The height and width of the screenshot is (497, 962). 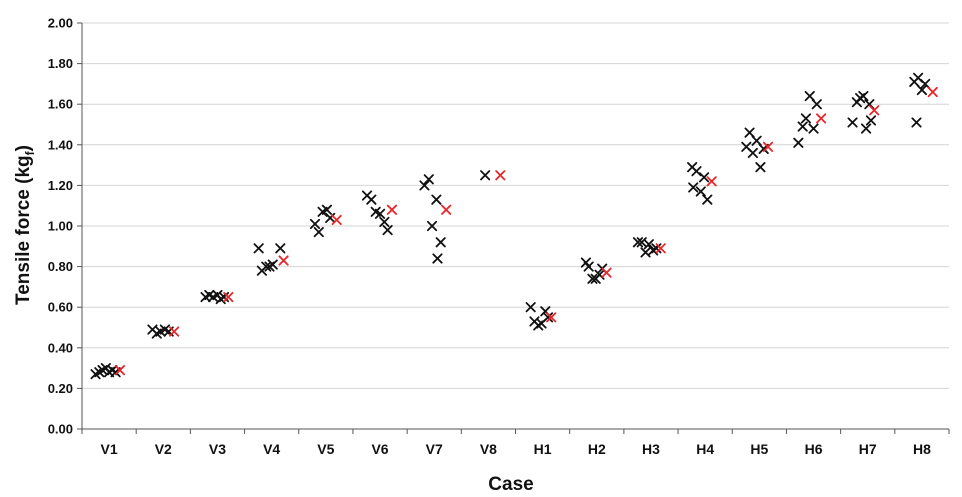 I want to click on y-tick-label: 2.00, so click(x=60, y=23).